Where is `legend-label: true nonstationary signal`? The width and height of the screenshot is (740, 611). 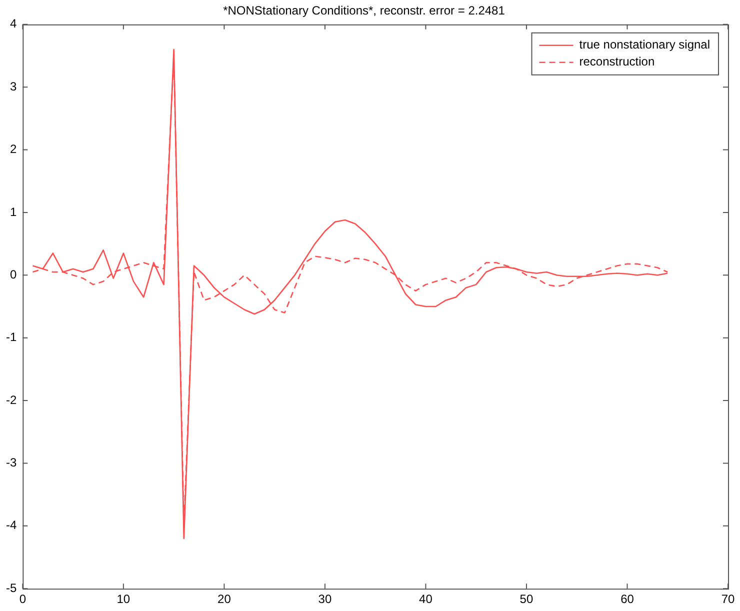 legend-label: true nonstationary signal is located at coordinates (644, 45).